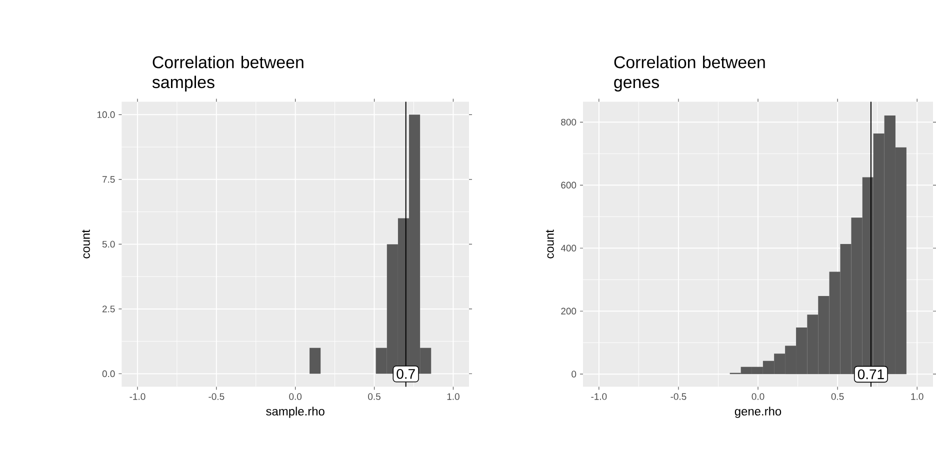 The width and height of the screenshot is (936, 469). Describe the element at coordinates (106, 114) in the screenshot. I see `y-tick-label: 10.0` at that location.